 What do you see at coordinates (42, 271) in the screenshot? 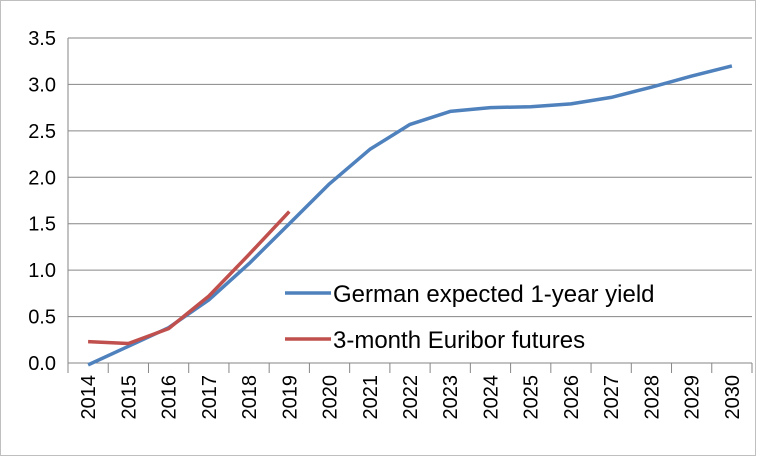
I see `y-tick-label: 1.0` at bounding box center [42, 271].